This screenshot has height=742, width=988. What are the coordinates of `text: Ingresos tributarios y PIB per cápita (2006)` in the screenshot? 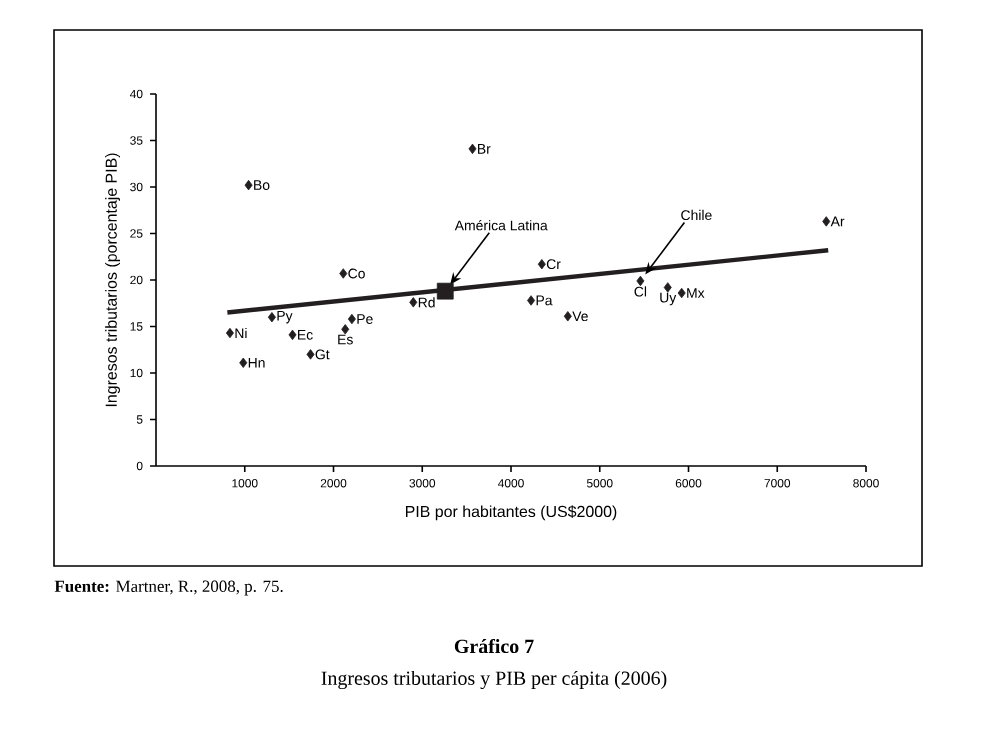 It's located at (494, 680).